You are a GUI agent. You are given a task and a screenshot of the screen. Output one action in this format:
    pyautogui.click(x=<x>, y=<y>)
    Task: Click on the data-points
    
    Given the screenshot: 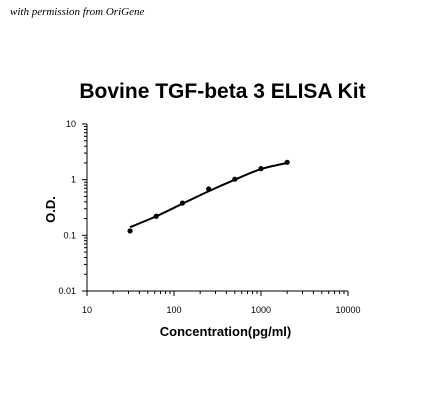 What is the action you would take?
    pyautogui.click(x=208, y=196)
    